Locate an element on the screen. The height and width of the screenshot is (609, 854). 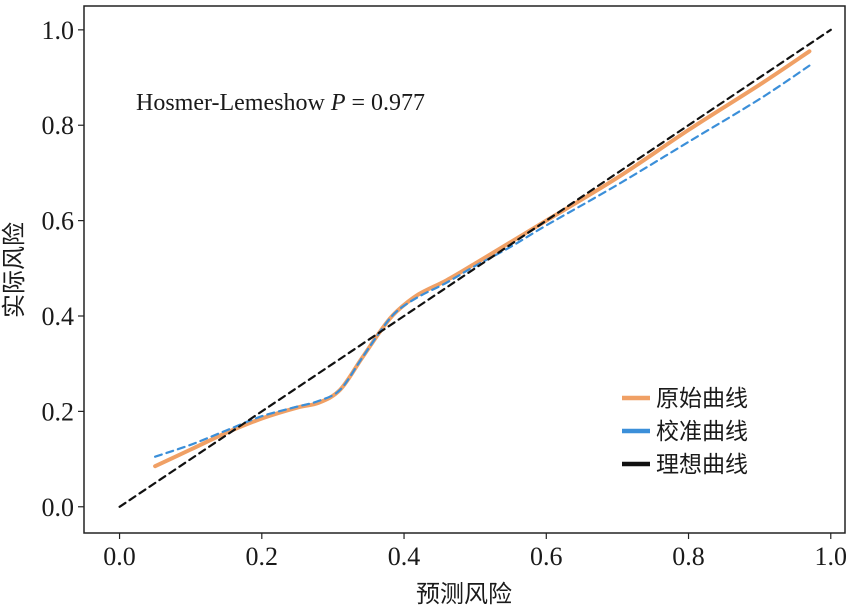
x-tick-label: 0.6 is located at coordinates (546, 556).